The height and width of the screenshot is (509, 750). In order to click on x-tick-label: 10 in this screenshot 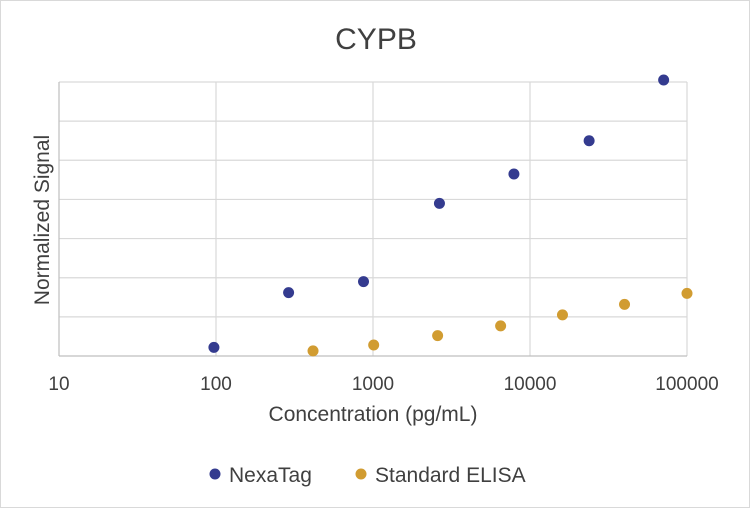, I will do `click(58, 384)`.